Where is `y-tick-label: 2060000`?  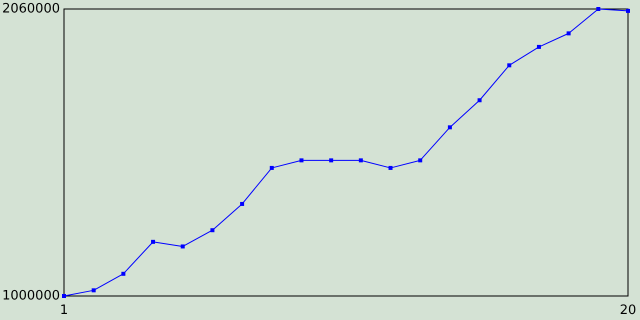 y-tick-label: 2060000 is located at coordinates (31, 9).